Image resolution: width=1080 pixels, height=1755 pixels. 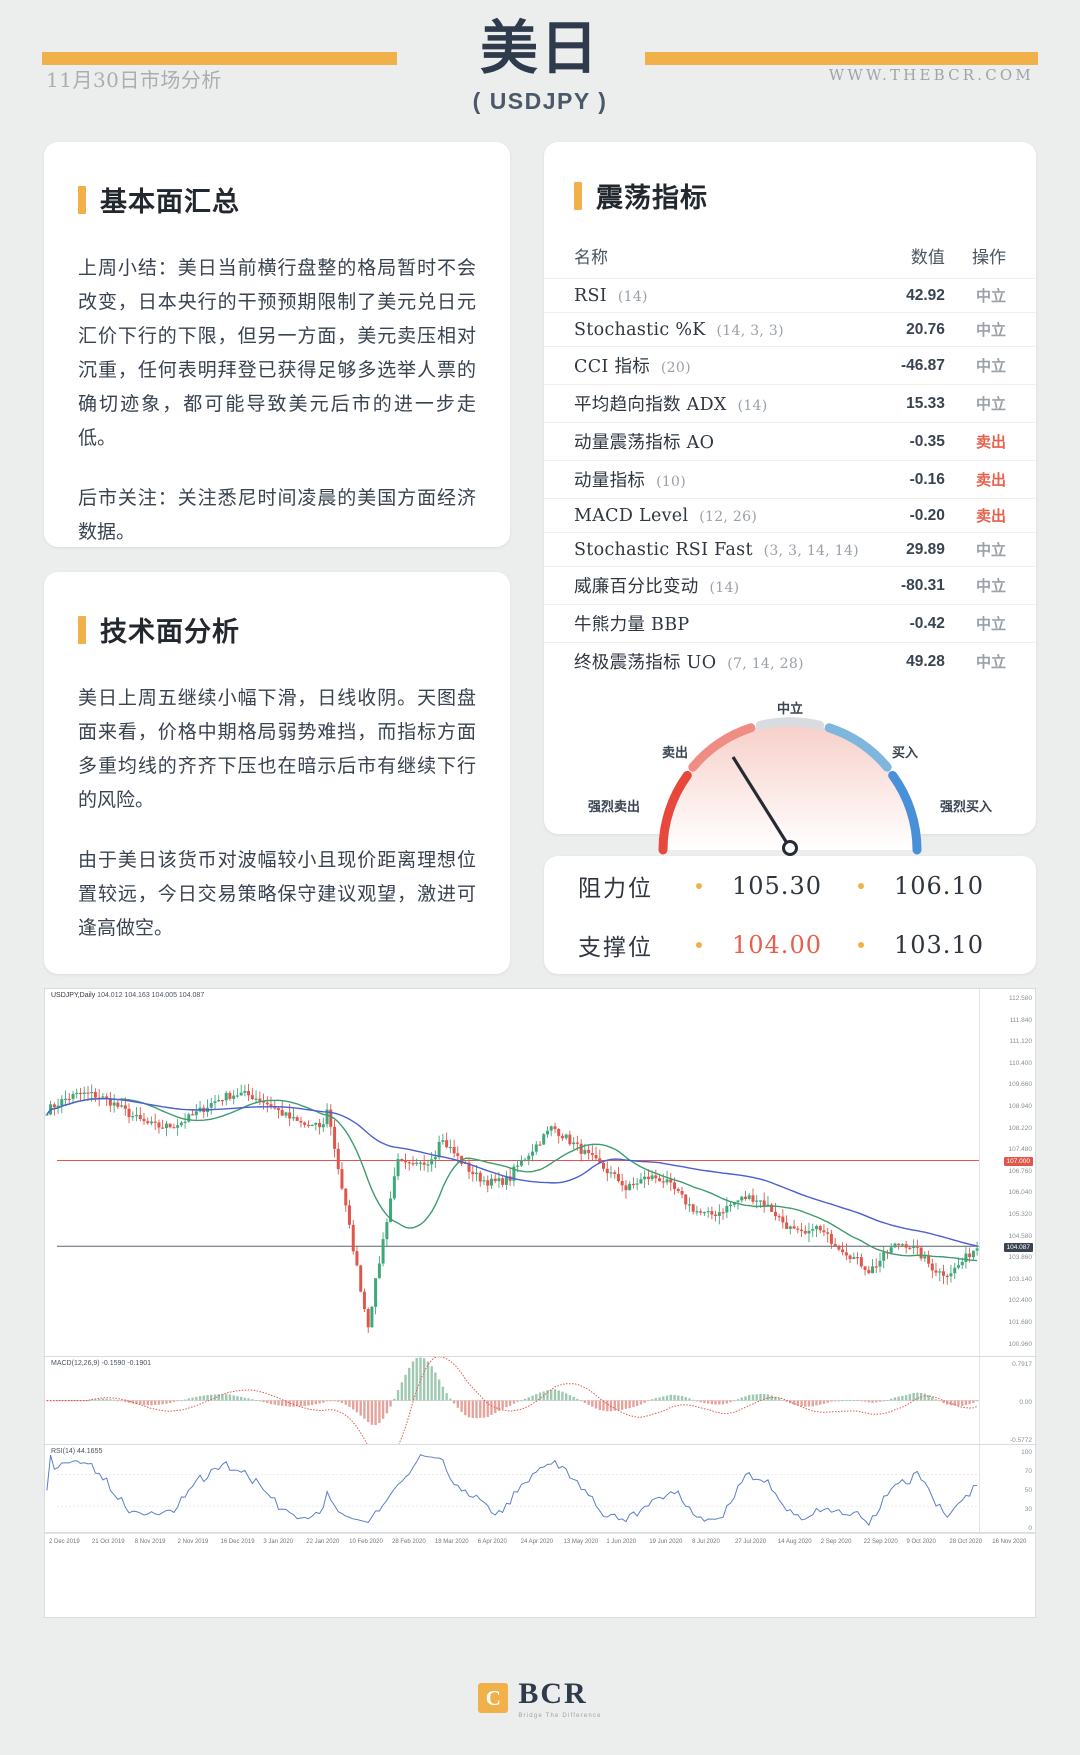 What do you see at coordinates (1020, 1236) in the screenshot?
I see `price-tick: 104.580` at bounding box center [1020, 1236].